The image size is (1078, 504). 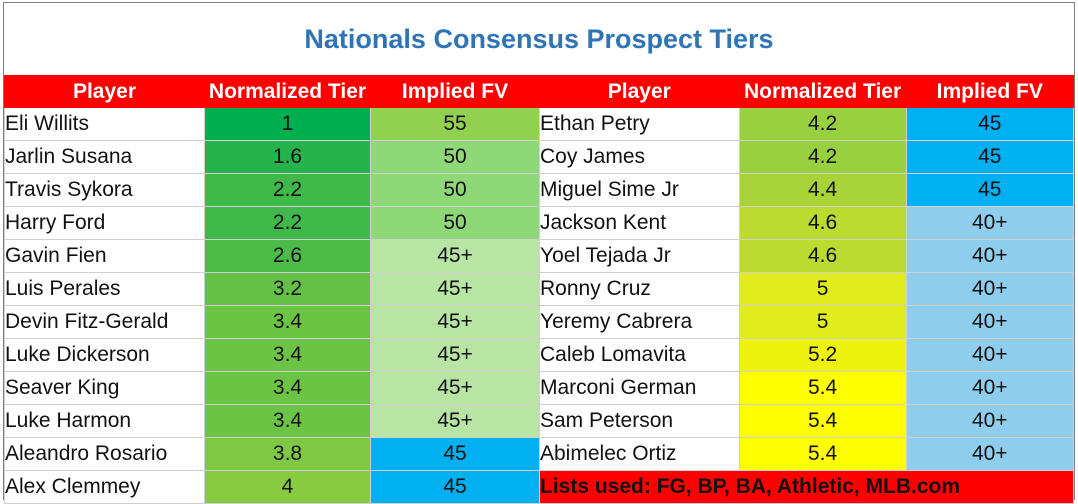 What do you see at coordinates (639, 454) in the screenshot?
I see `player-name-cell: Abimelec Ortiz` at bounding box center [639, 454].